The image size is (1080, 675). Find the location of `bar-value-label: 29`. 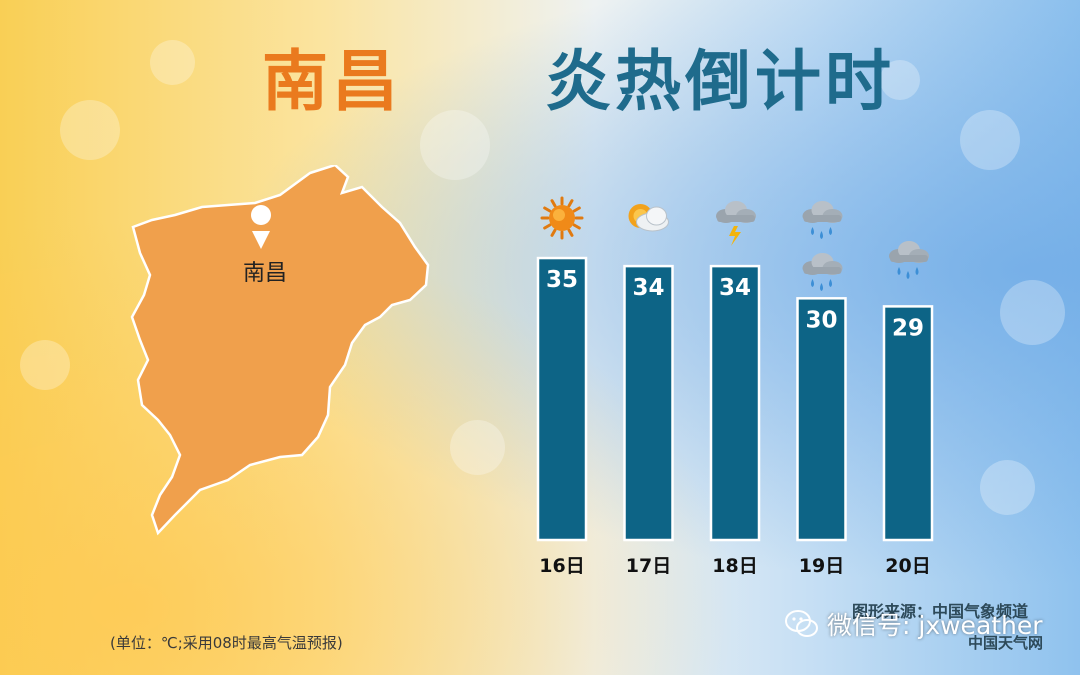

bar-value-label: 29 is located at coordinates (908, 328).